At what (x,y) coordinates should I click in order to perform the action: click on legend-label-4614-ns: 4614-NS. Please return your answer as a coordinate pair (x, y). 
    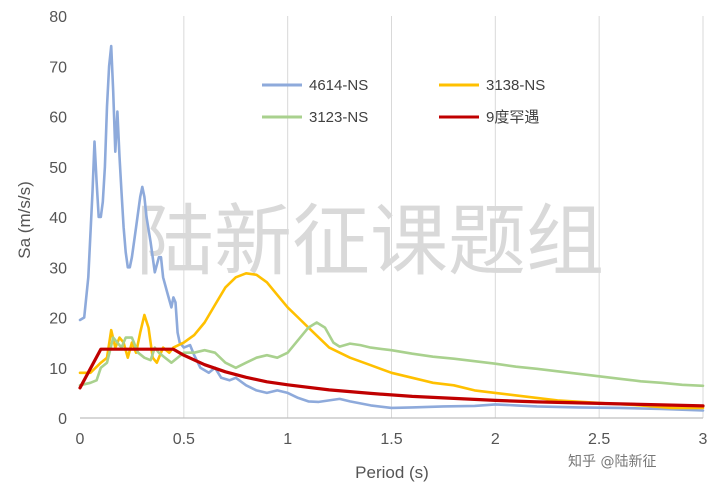
    Looking at the image, I should click on (338, 85).